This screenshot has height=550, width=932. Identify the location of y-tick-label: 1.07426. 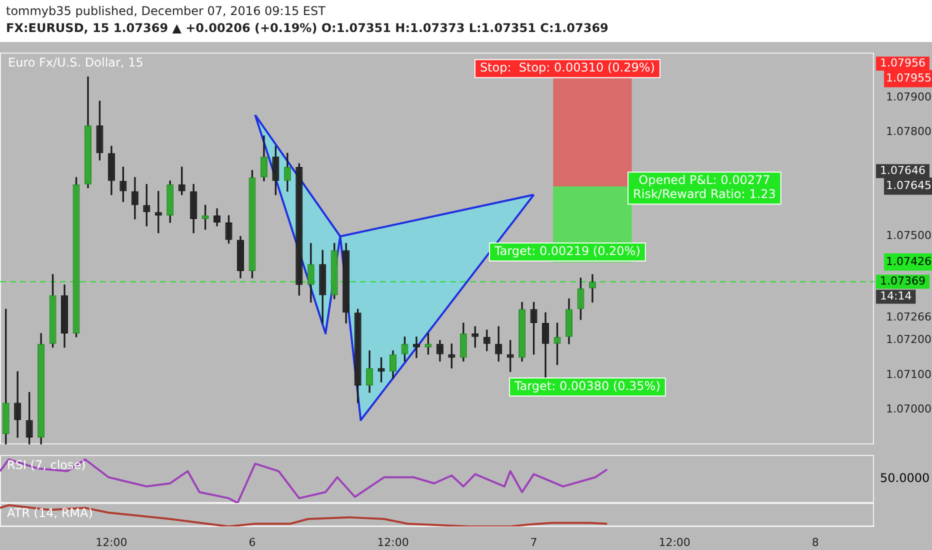
(909, 261).